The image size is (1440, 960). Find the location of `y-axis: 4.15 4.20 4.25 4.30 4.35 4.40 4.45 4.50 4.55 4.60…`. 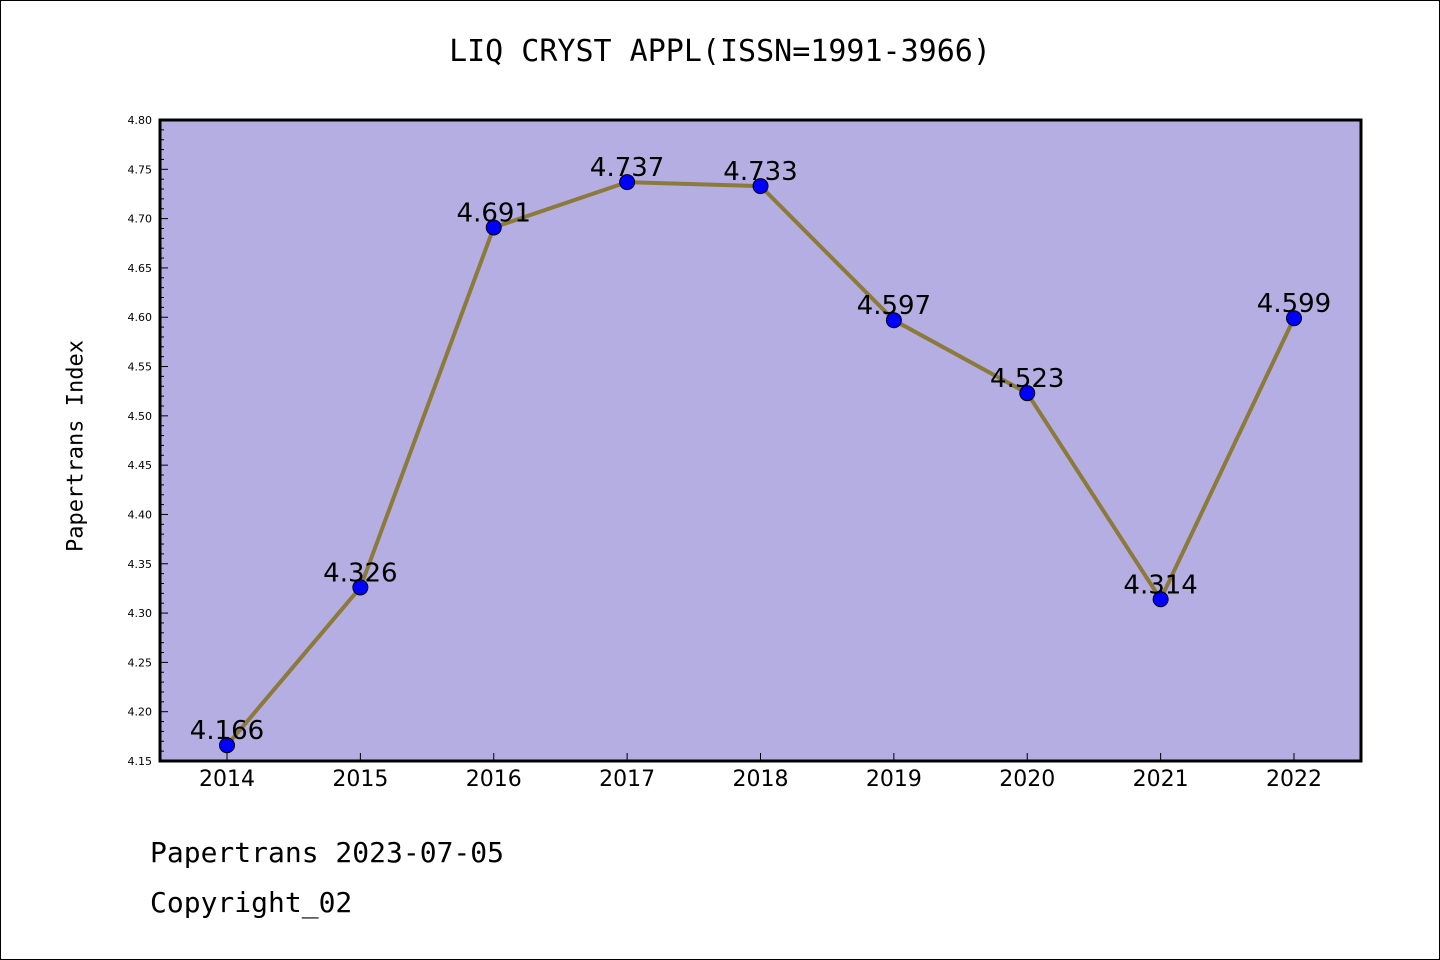

y-axis: 4.15 4.20 4.25 4.30 4.35 4.40 4.45 4.50 4.55 4.60… is located at coordinates (148, 441).